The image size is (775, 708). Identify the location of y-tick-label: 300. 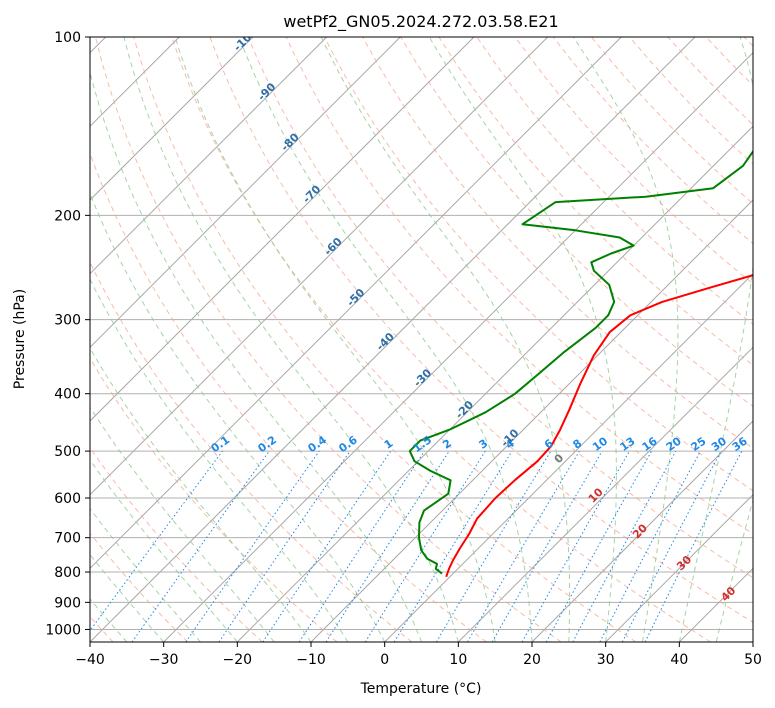
(67, 321).